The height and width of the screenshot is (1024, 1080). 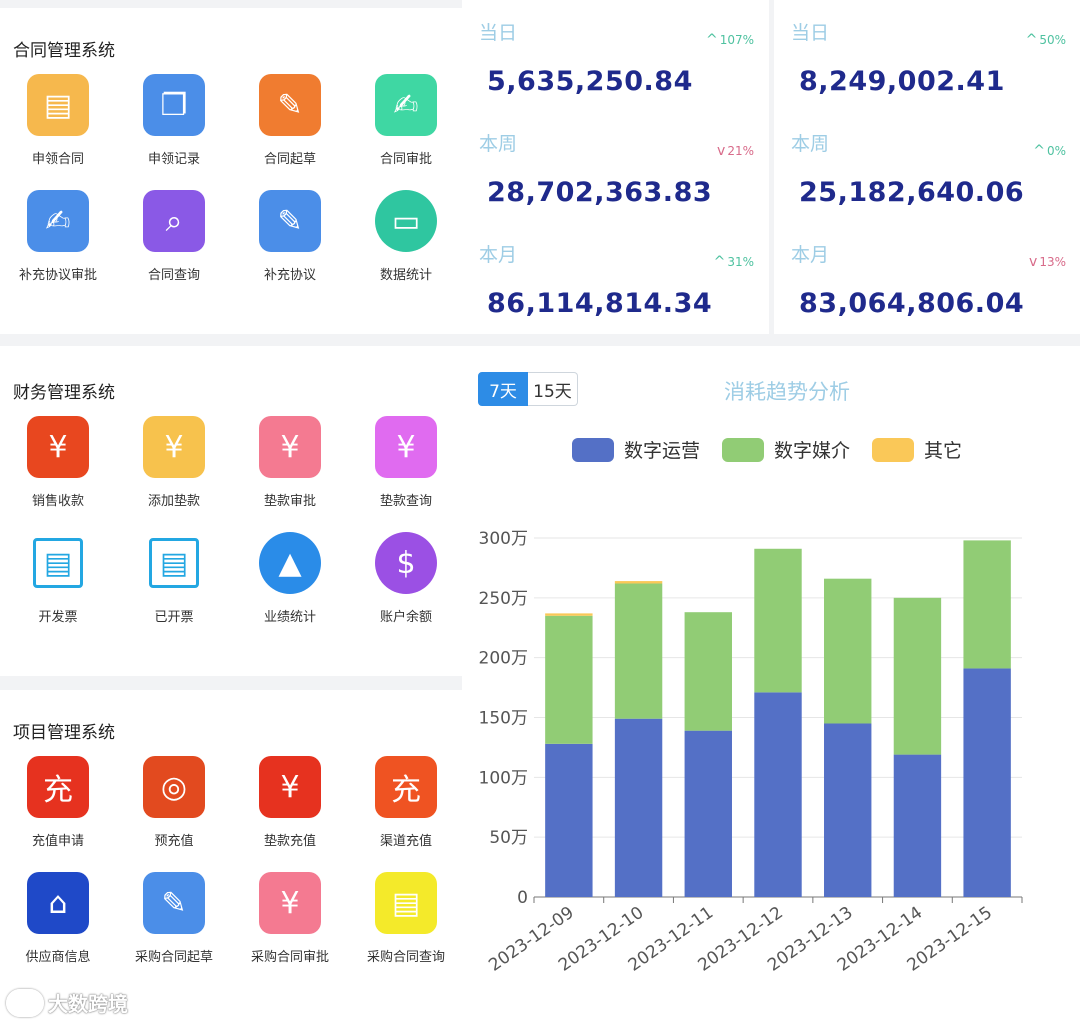 What do you see at coordinates (406, 903) in the screenshot?
I see `purchase-search-icon: ▤` at bounding box center [406, 903].